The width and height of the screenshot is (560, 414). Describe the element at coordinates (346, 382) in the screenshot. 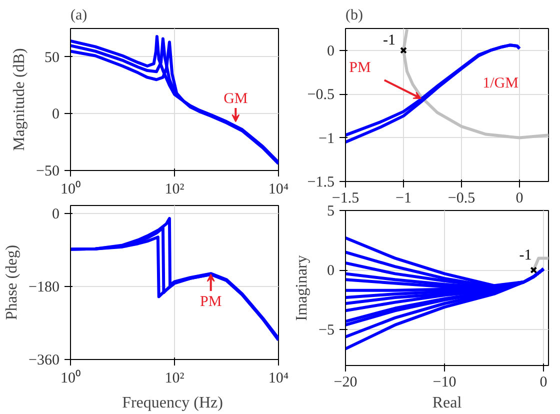

I see `x-tick-label: −20` at that location.